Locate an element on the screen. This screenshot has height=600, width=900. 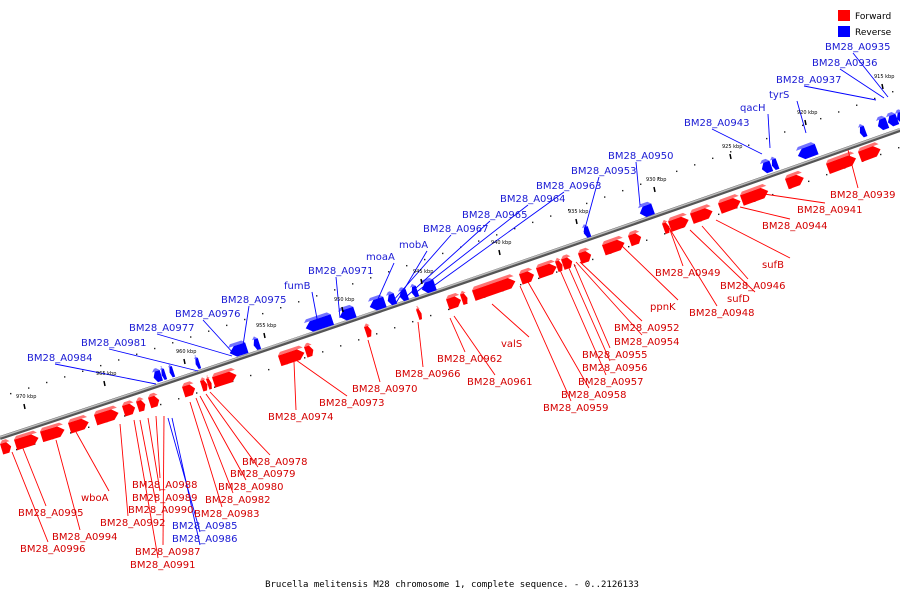
forward-gene-label: BM28_A0946 is located at coordinates (753, 286).